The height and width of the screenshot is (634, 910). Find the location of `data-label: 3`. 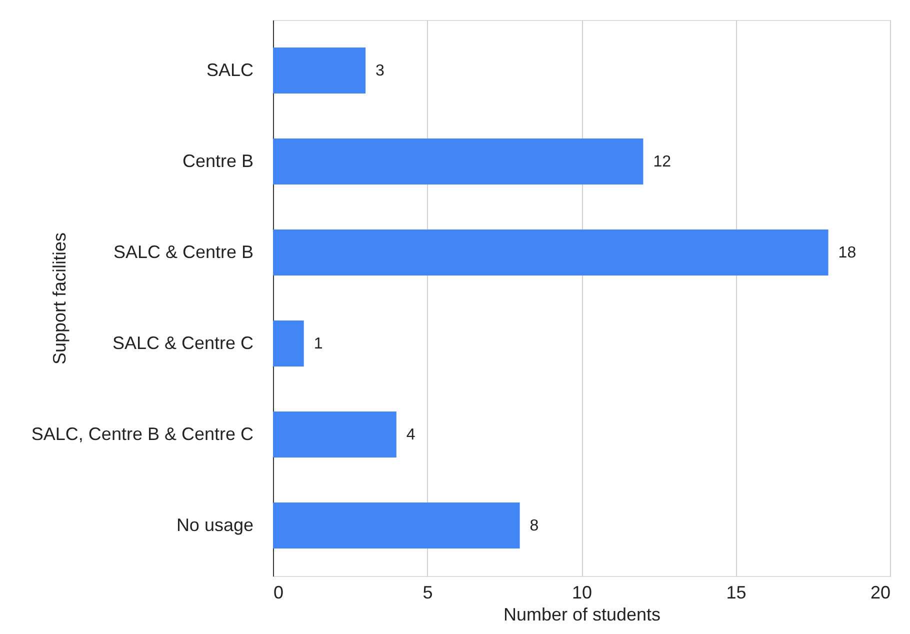

data-label: 3 is located at coordinates (380, 71).